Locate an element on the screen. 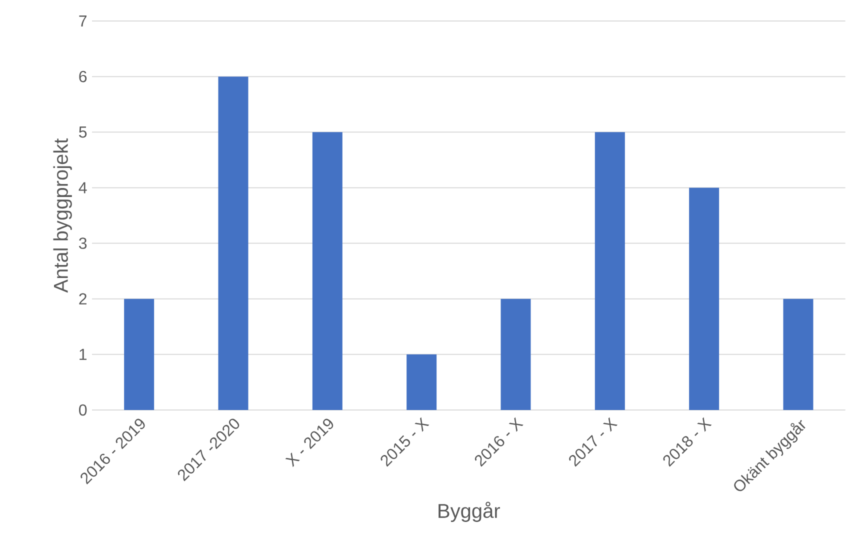  y-axis-title: Antal byggprojekt is located at coordinates (62, 215).